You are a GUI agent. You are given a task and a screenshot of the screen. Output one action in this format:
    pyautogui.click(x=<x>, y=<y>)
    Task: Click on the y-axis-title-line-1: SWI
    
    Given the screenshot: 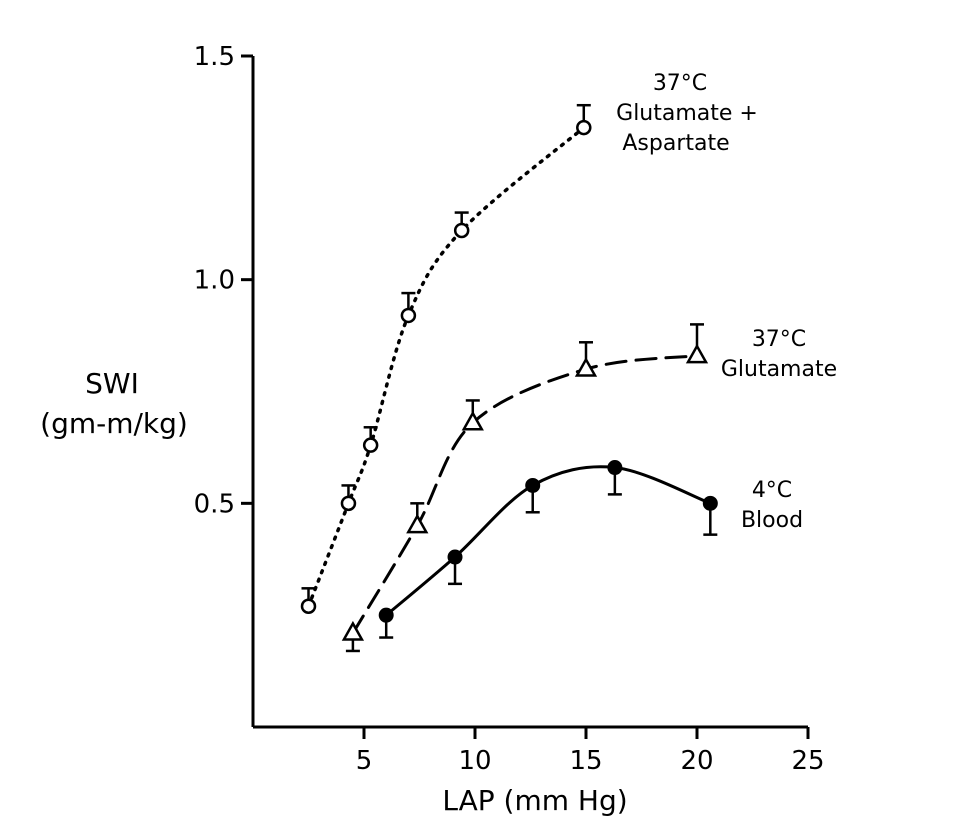 What is the action you would take?
    pyautogui.click(x=112, y=383)
    